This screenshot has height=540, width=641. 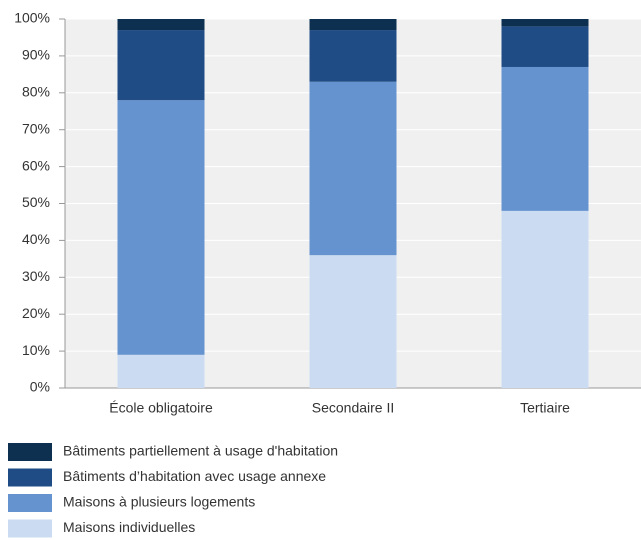 I want to click on x-tick-label: Secondaire II, so click(x=353, y=408).